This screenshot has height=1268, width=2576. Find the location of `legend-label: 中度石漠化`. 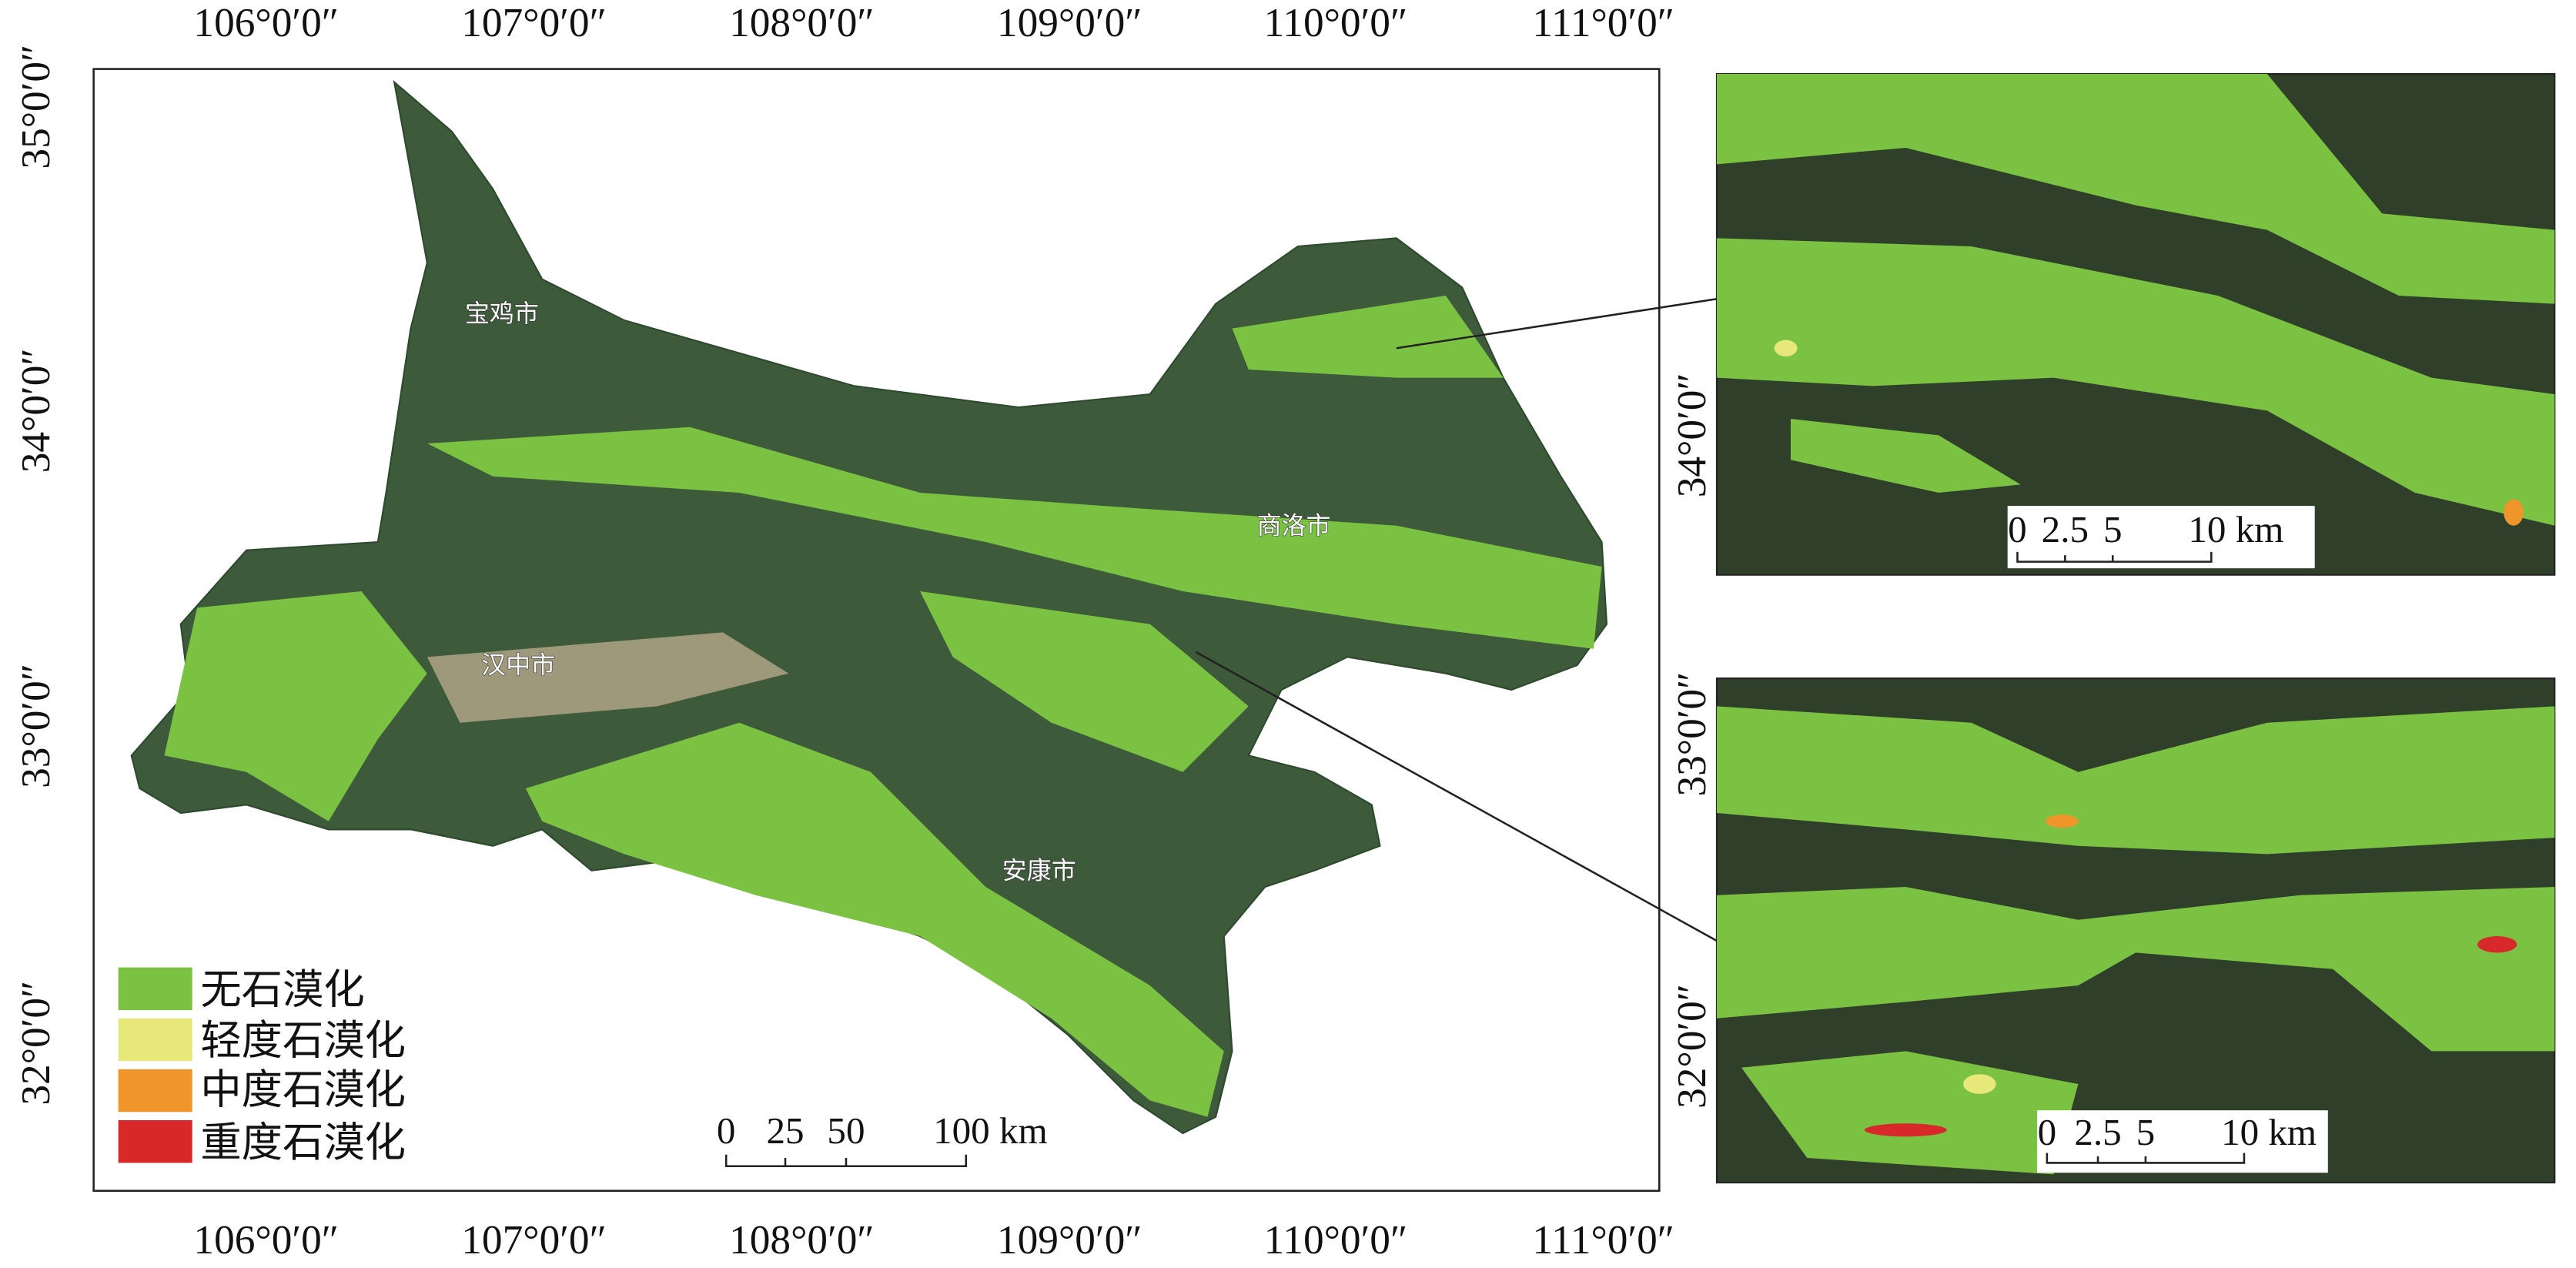

legend-label: 中度石漠化 is located at coordinates (303, 1090).